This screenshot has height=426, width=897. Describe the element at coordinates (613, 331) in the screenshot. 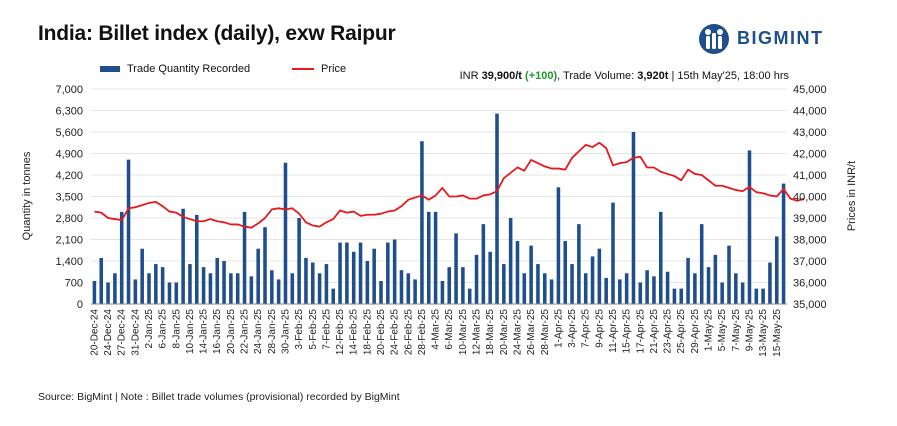

I see `x-tick-label: 11-Apr-25` at that location.